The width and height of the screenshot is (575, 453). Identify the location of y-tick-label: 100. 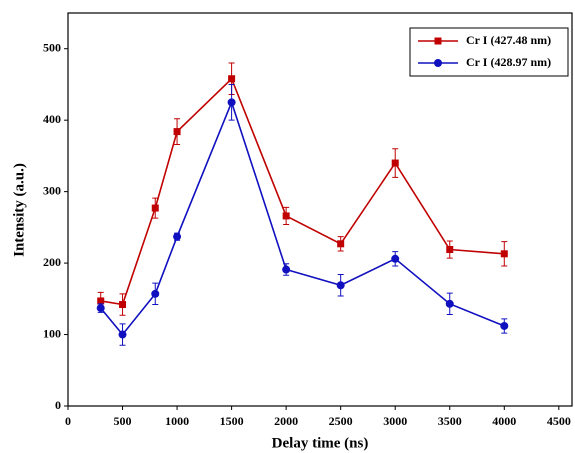
(52, 333).